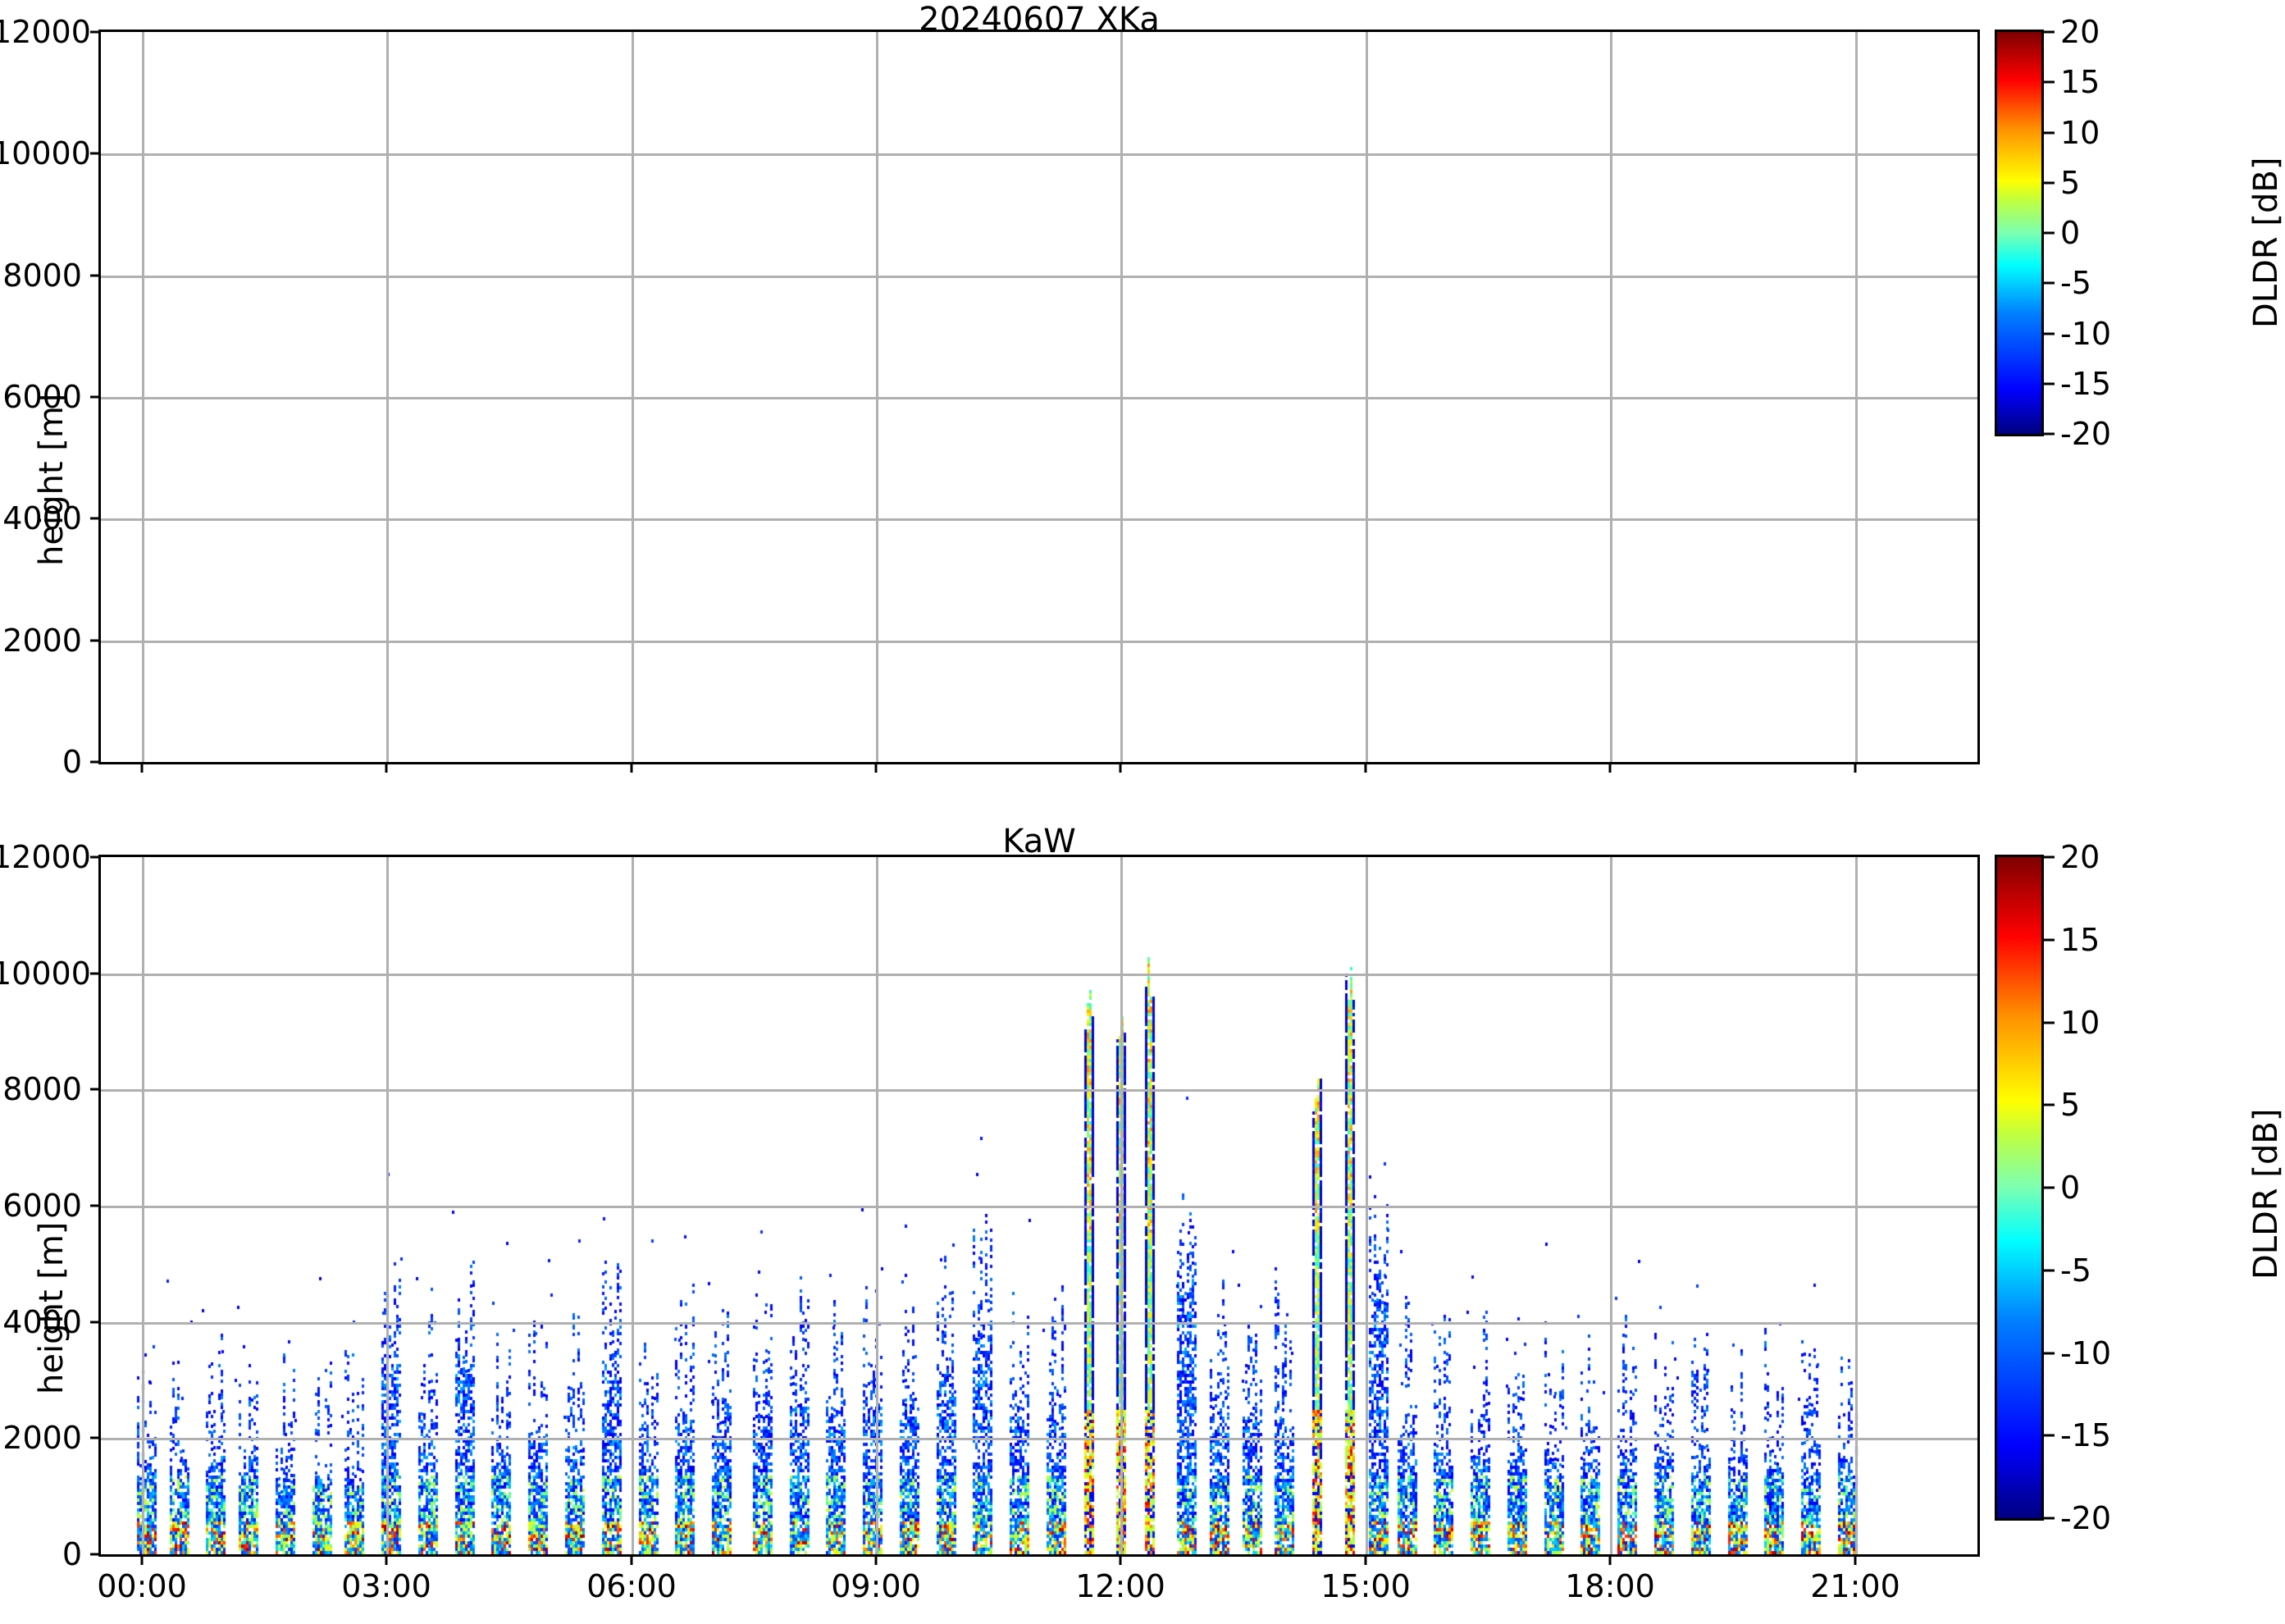 This screenshot has height=1624, width=2285. What do you see at coordinates (42, 1206) in the screenshot?
I see `y-tick-label: 6000` at bounding box center [42, 1206].